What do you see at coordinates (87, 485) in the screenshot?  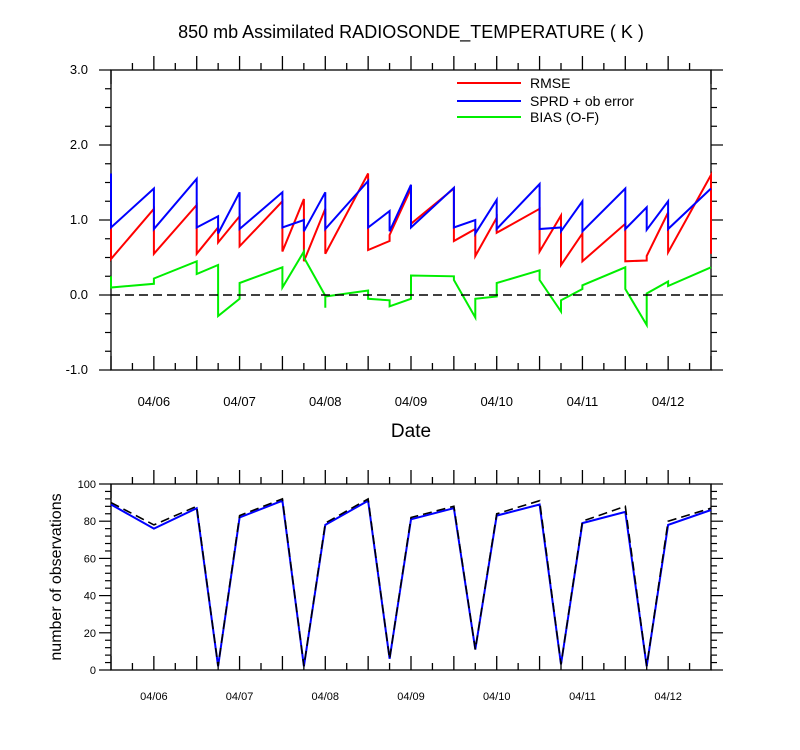 I see `y-tick-label: 100` at bounding box center [87, 485].